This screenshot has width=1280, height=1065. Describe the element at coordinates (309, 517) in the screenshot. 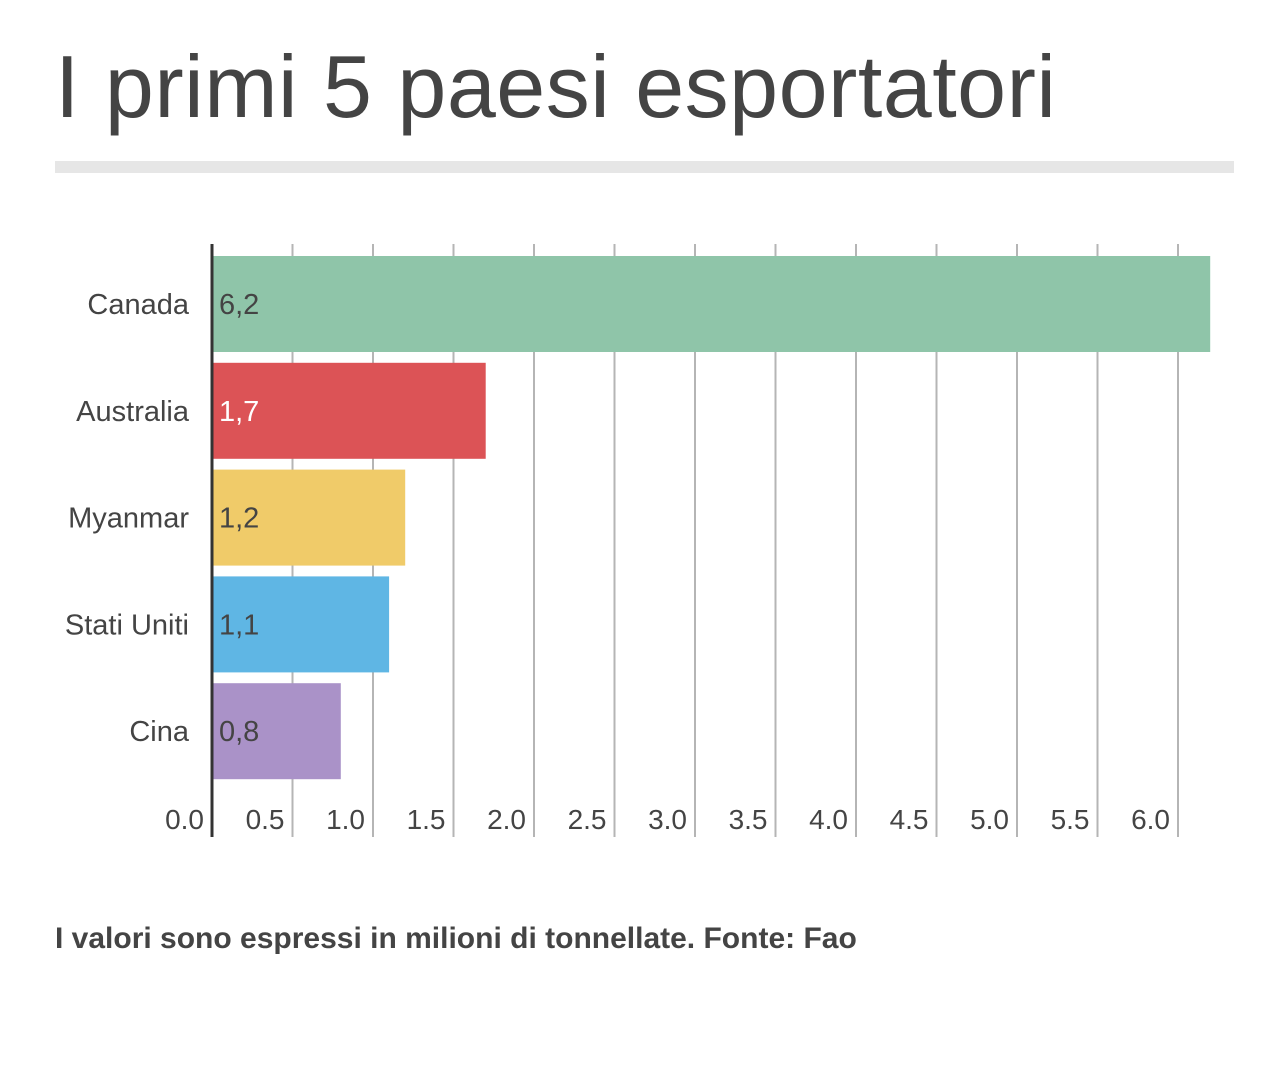

I see `bar-myanmar` at that location.